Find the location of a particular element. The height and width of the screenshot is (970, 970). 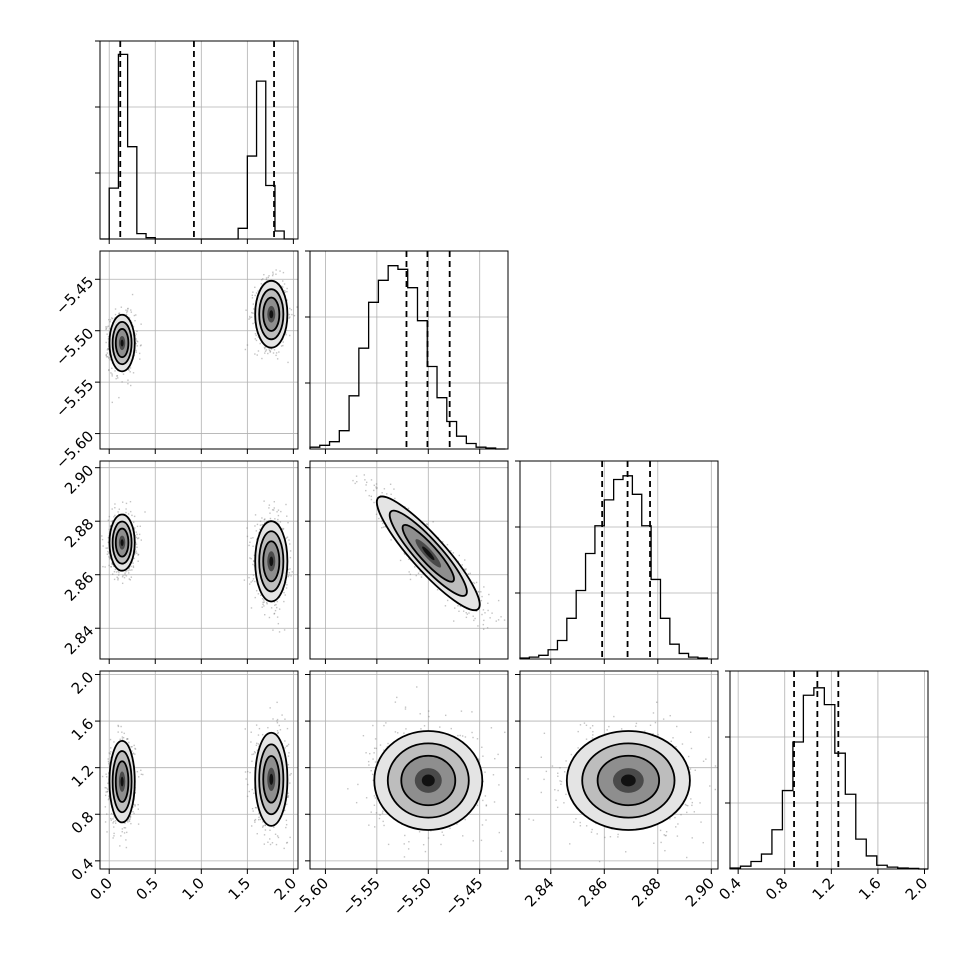

panel-content is located at coordinates (199, 560).